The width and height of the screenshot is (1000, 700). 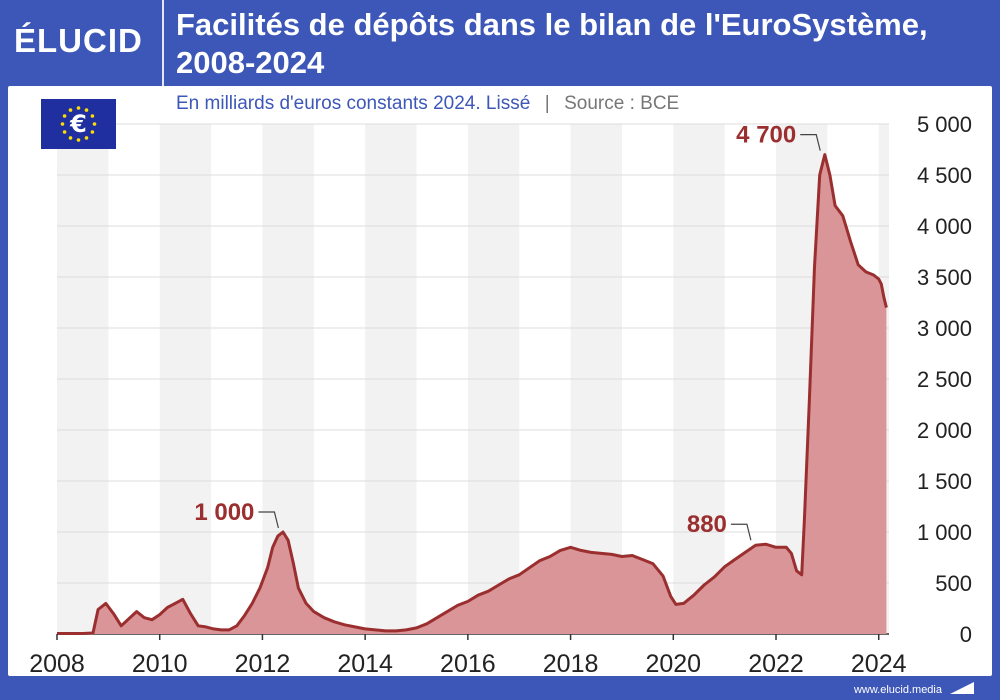 I want to click on x-tick-label: 2024, so click(x=879, y=664).